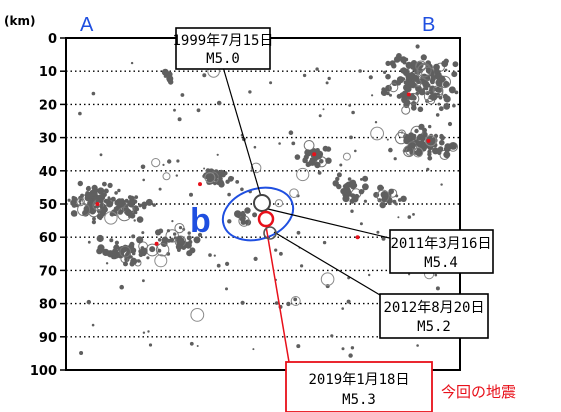 This screenshot has width=561, height=412. I want to click on callout-2019-mag: M5.3, so click(359, 400).